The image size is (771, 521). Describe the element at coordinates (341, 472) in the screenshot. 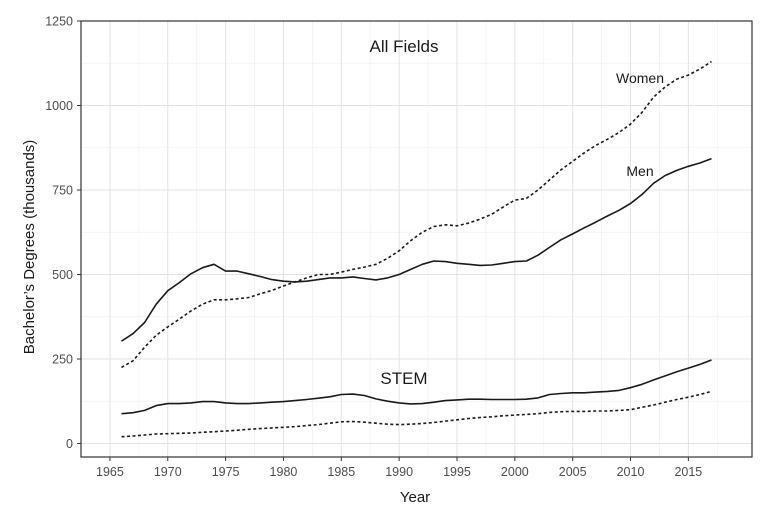

I see `x-tick-label: 1985` at that location.